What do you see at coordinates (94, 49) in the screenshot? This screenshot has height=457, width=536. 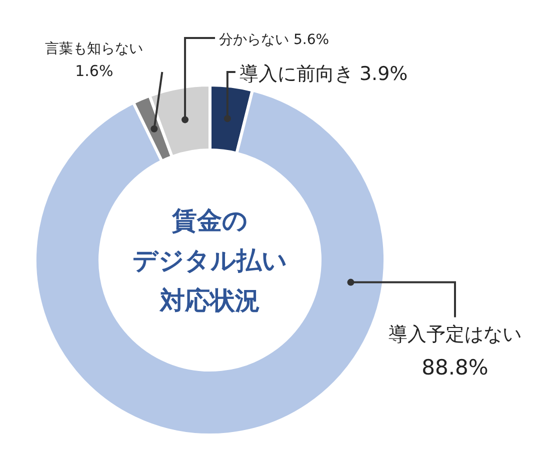 I see `slice-label: 言葉も知らない` at bounding box center [94, 49].